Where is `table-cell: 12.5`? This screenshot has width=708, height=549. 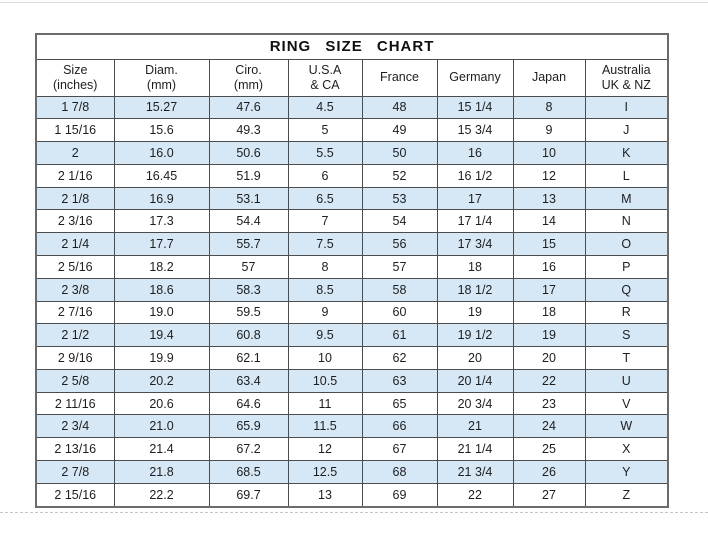
table-cell: 12.5 is located at coordinates (325, 472).